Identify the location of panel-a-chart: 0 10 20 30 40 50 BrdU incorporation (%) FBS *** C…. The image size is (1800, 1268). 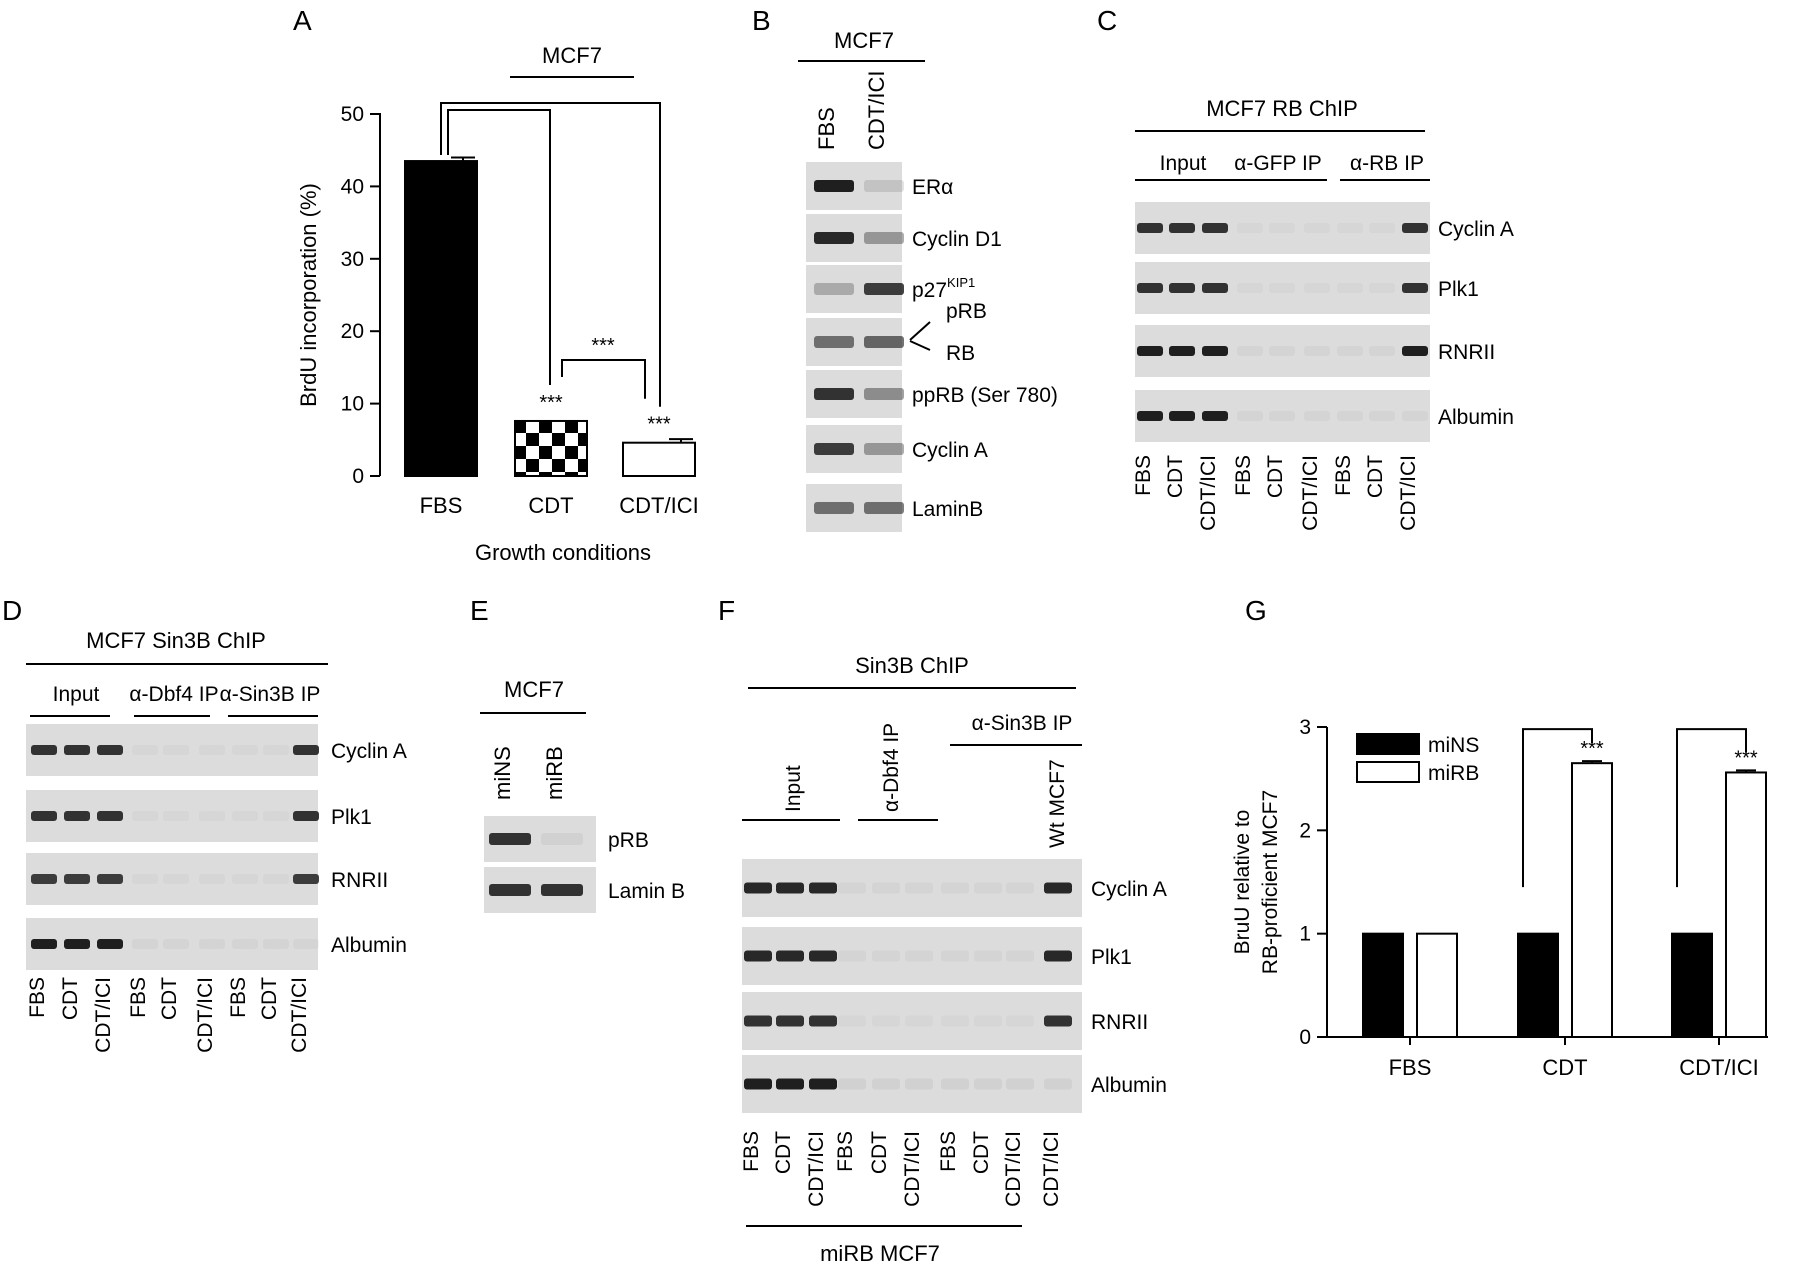
(497, 333).